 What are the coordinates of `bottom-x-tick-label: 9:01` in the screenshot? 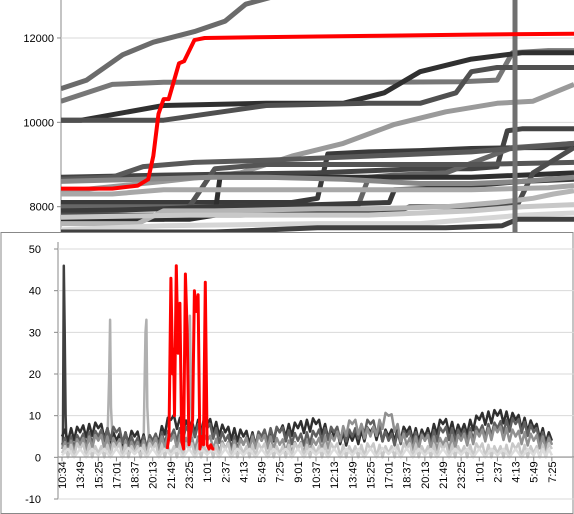 It's located at (299, 471).